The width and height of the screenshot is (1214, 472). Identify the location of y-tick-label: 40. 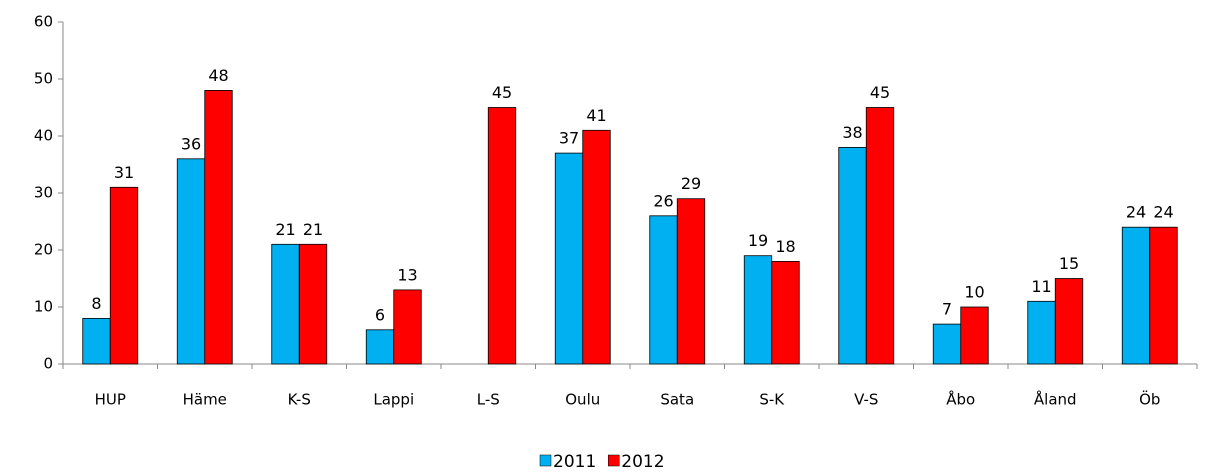
(43, 136).